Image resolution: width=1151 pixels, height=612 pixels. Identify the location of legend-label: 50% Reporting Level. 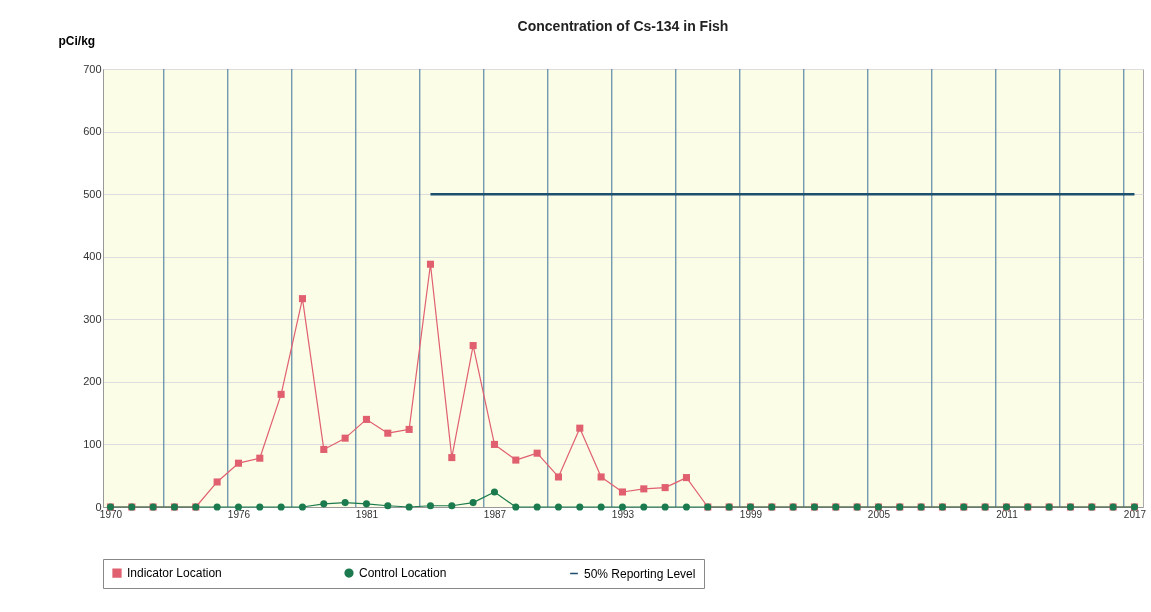
(640, 573).